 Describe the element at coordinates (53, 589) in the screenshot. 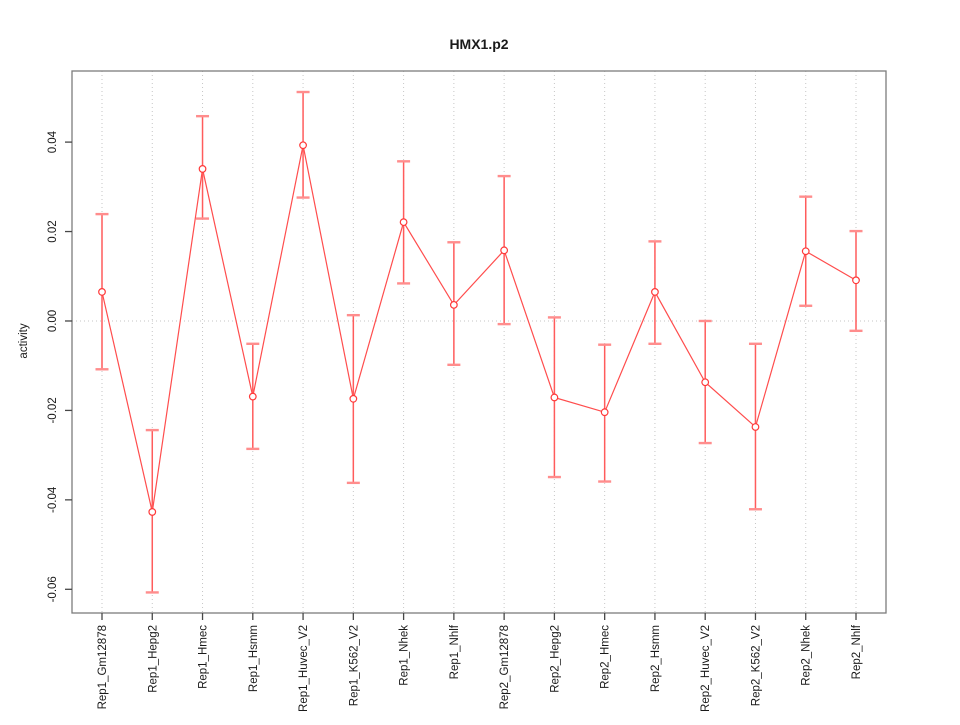

I see `y-tick-label: -0.06` at that location.